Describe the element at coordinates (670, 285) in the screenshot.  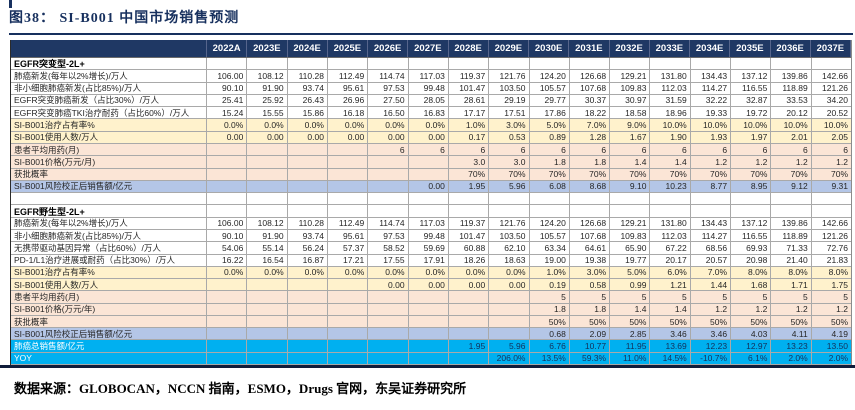
I see `value-cell: 1.21` at that location.